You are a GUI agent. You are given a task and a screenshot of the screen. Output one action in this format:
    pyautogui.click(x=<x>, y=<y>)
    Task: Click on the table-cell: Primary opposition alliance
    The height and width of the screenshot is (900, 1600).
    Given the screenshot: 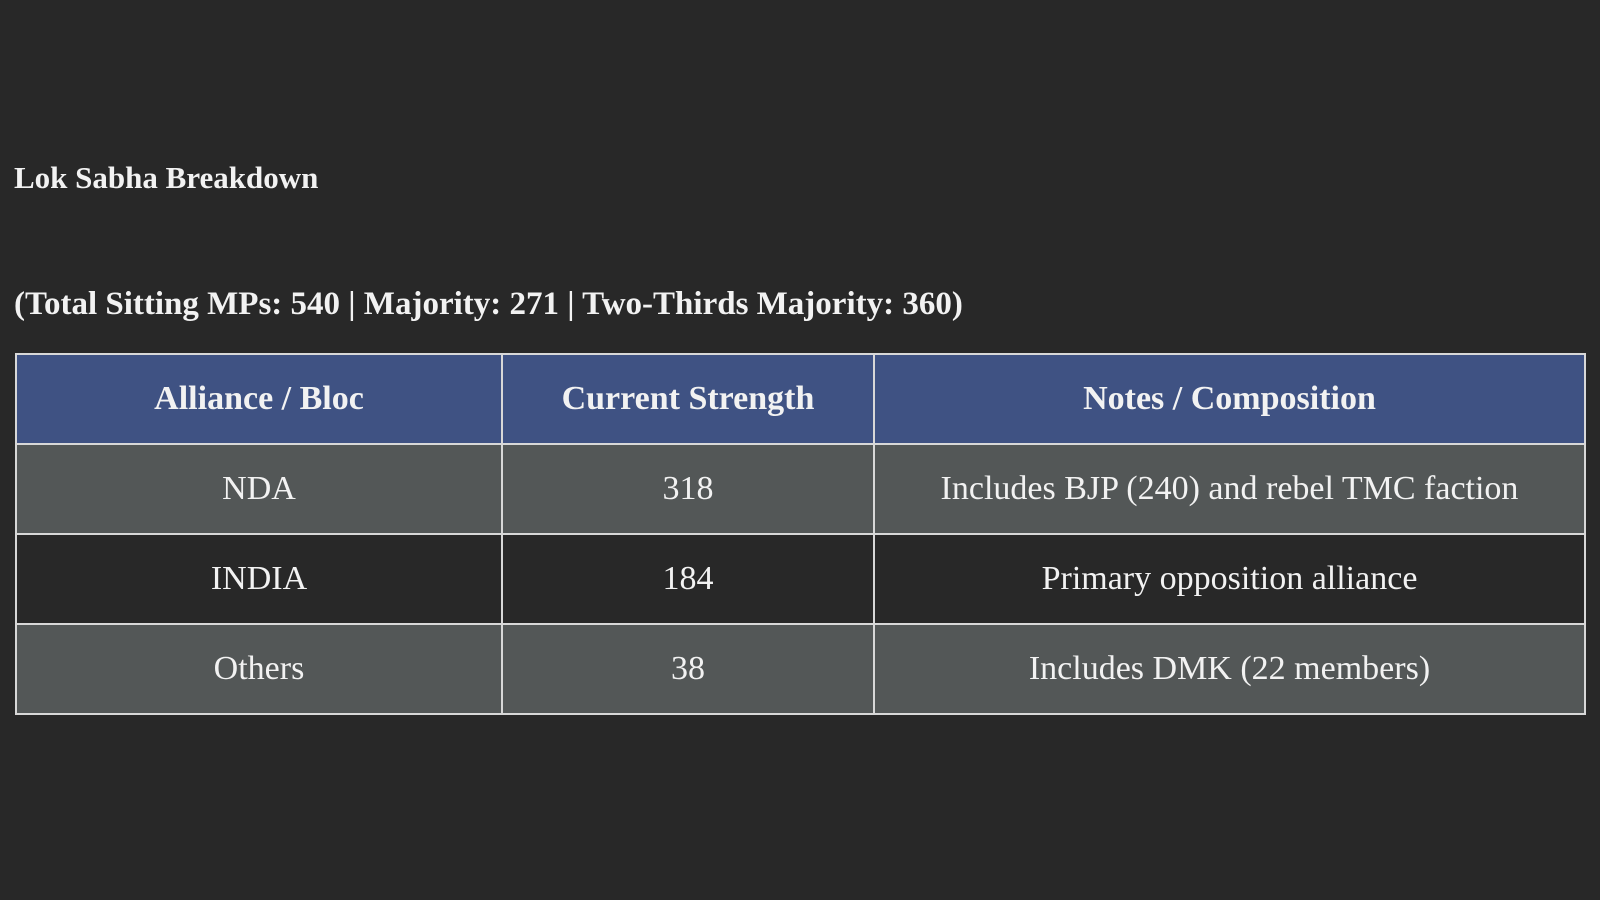 What is the action you would take?
    pyautogui.click(x=1229, y=579)
    